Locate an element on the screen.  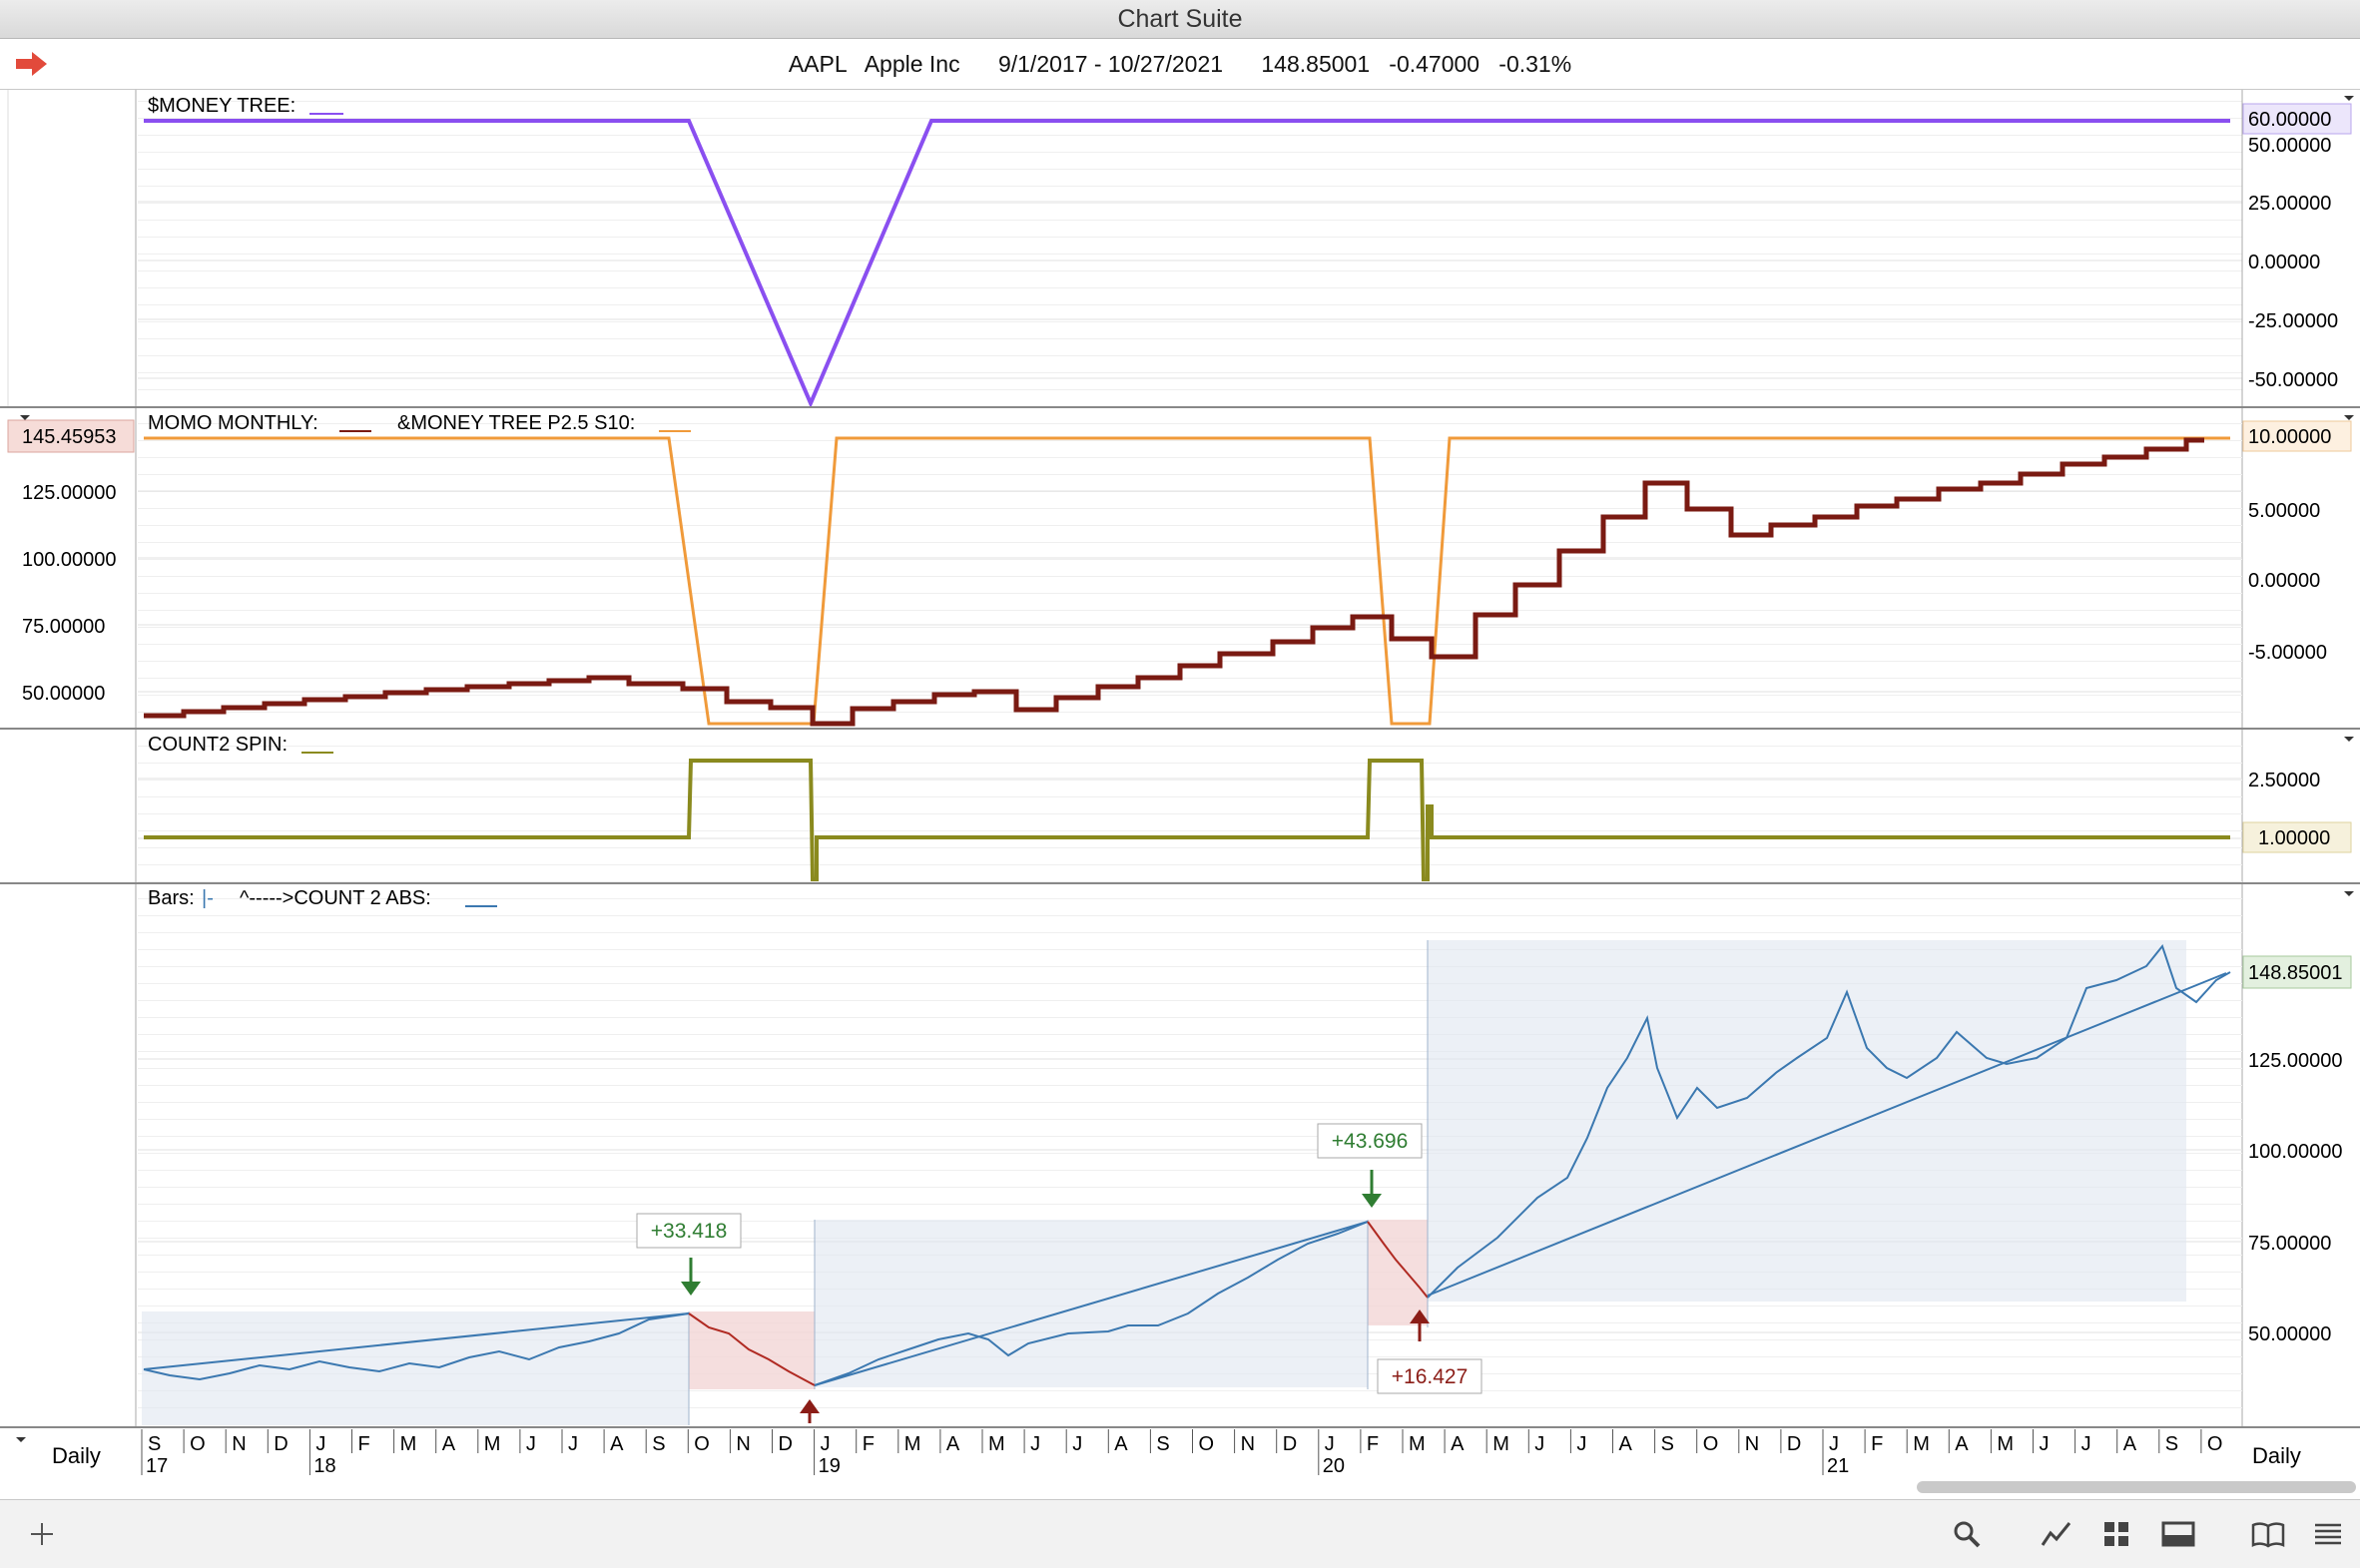
panel-label-momo: MOMO MONTHLY: is located at coordinates (233, 423).